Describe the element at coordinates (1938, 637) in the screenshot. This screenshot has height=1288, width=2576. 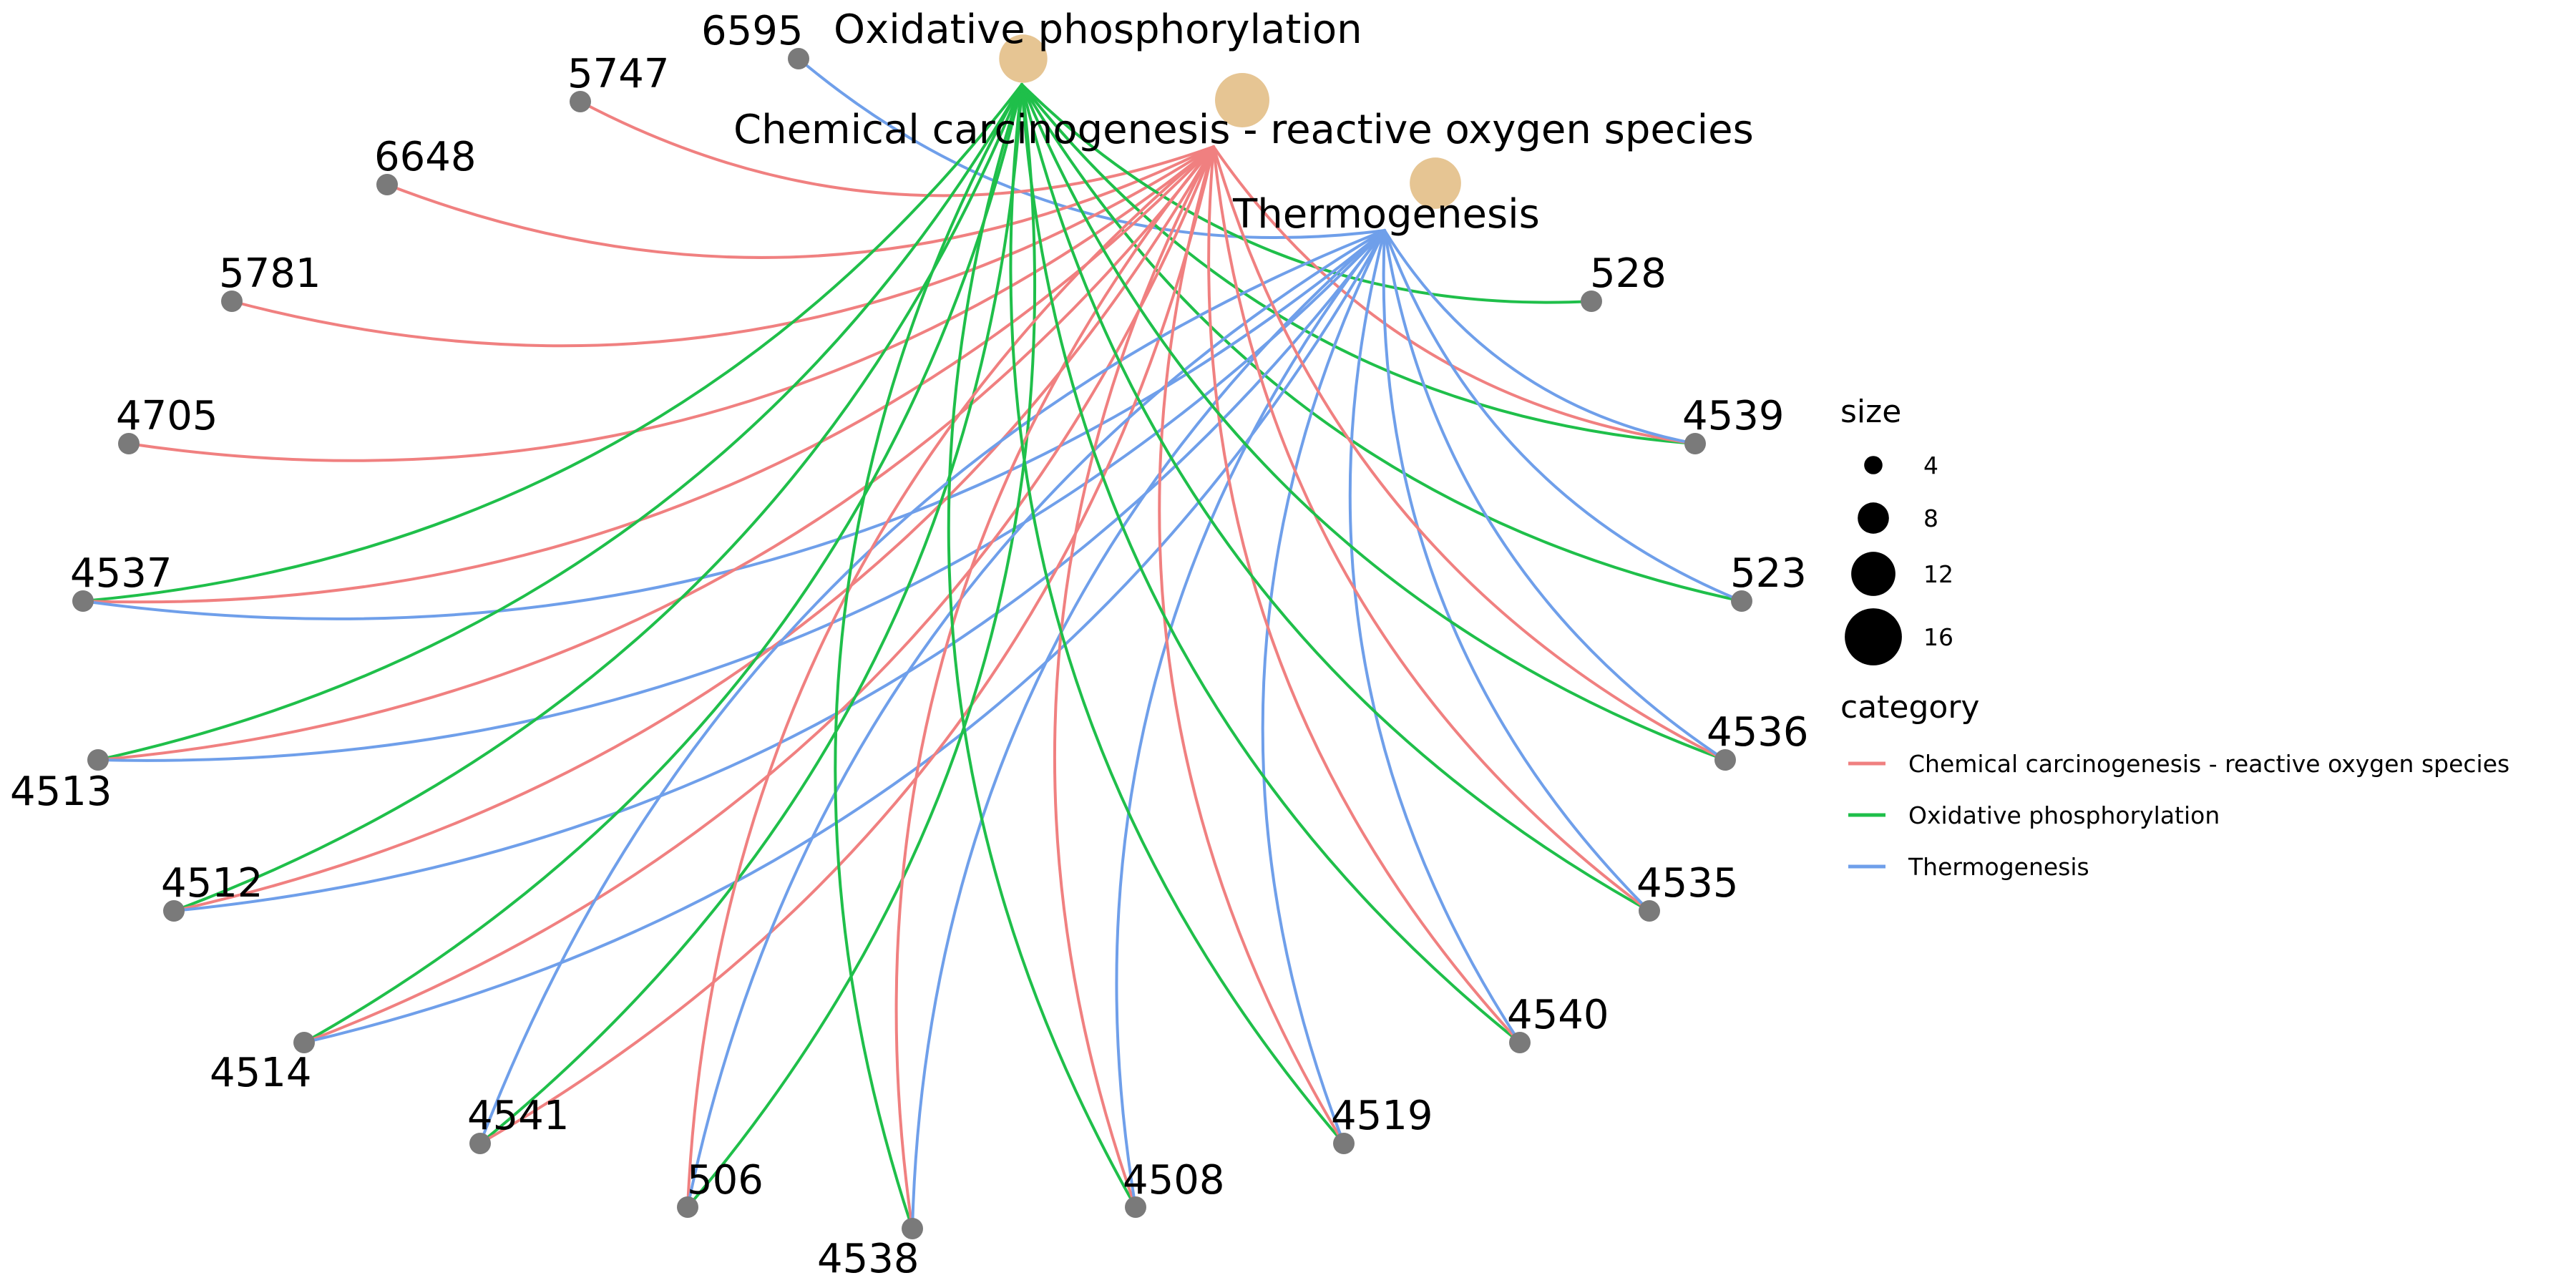
I see `legend-size-label-16: 16` at that location.